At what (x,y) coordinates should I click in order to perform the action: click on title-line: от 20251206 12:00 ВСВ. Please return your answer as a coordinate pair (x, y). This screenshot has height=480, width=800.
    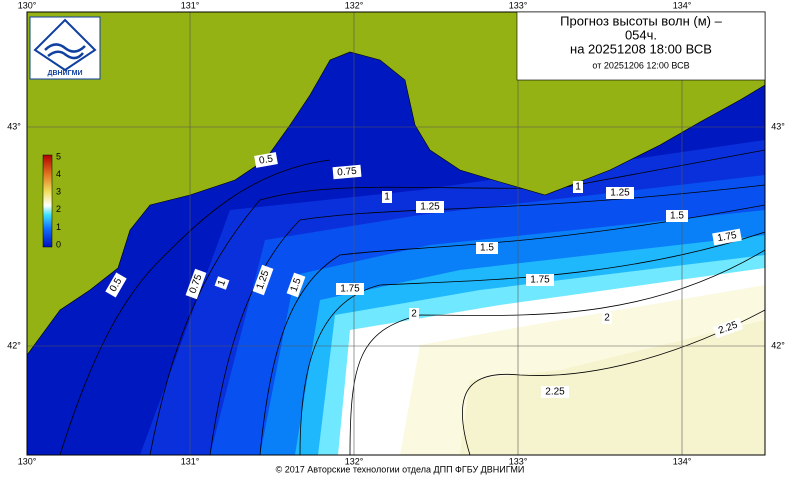
    Looking at the image, I should click on (640, 65).